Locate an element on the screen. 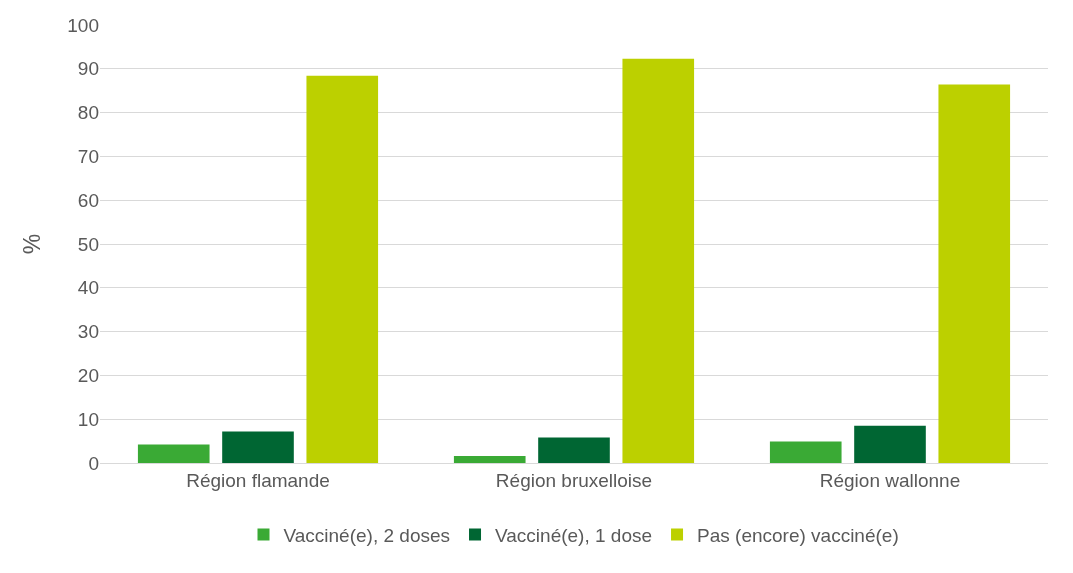 This screenshot has height=573, width=1073. x-tick-label: Région wallonne is located at coordinates (890, 480).